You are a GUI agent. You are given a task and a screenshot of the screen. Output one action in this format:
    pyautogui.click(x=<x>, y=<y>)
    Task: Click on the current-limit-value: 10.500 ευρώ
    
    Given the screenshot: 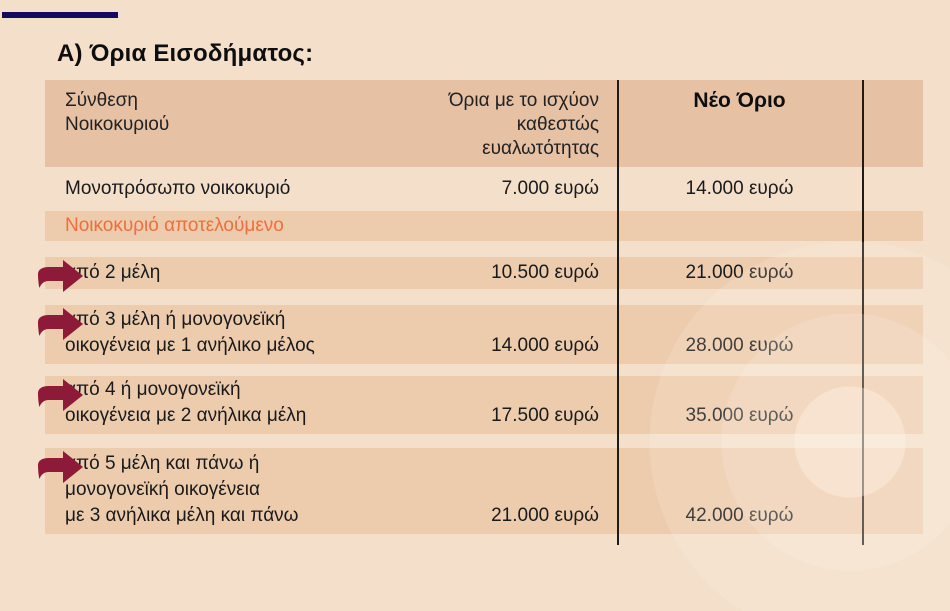 What is the action you would take?
    pyautogui.click(x=545, y=272)
    